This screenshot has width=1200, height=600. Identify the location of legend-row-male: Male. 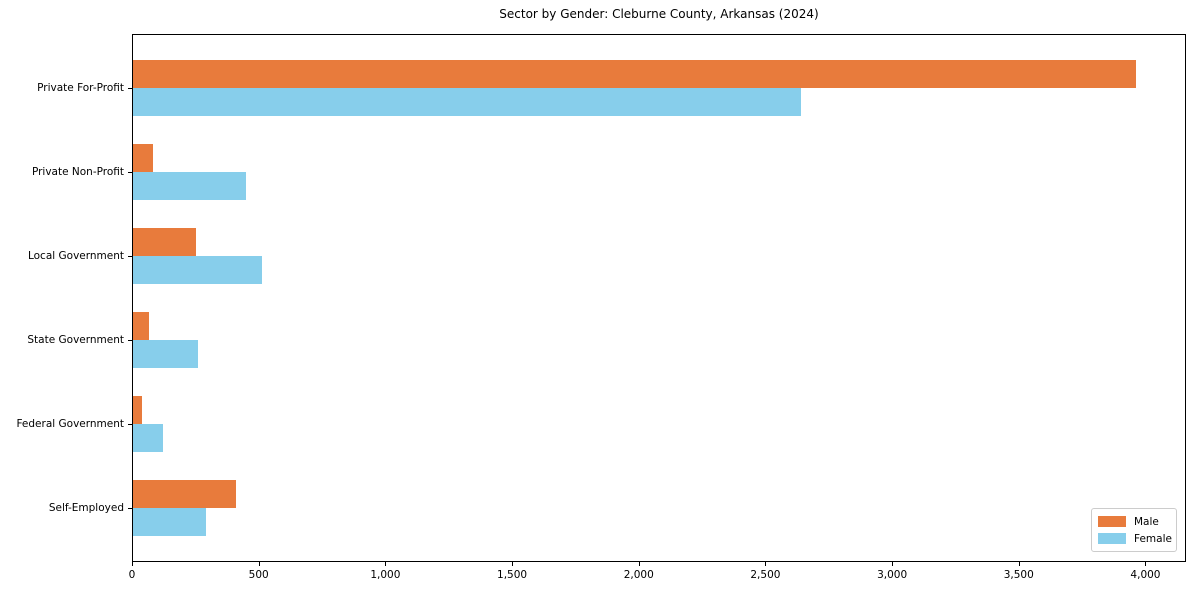
(1134, 521).